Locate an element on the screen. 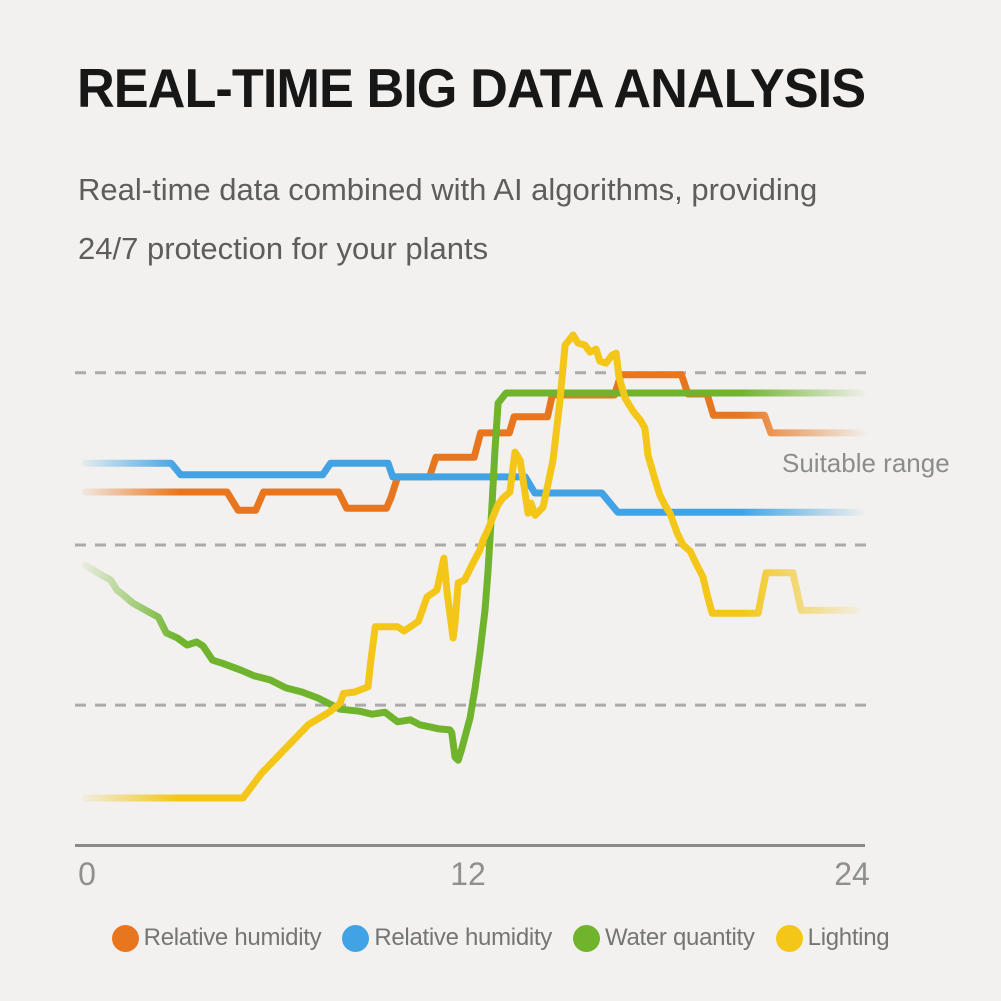 The image size is (1001, 1001). legend-dot-lighting is located at coordinates (789, 938).